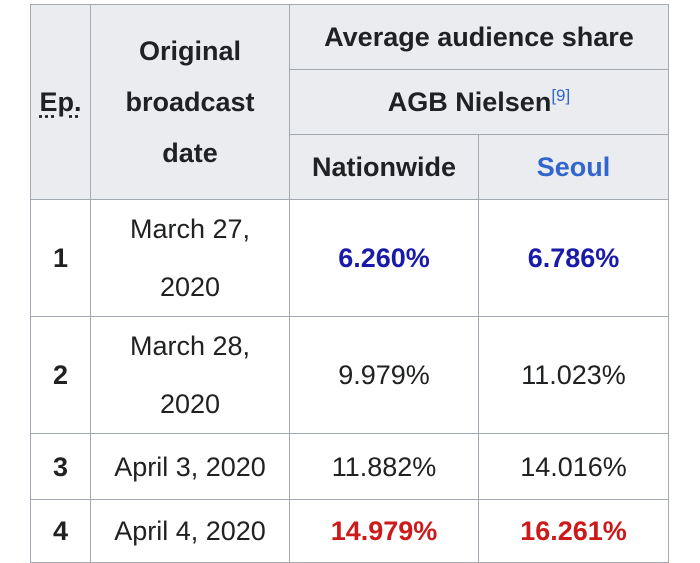 This screenshot has width=700, height=563. I want to click on date-cell: March 27, 2020, so click(190, 258).